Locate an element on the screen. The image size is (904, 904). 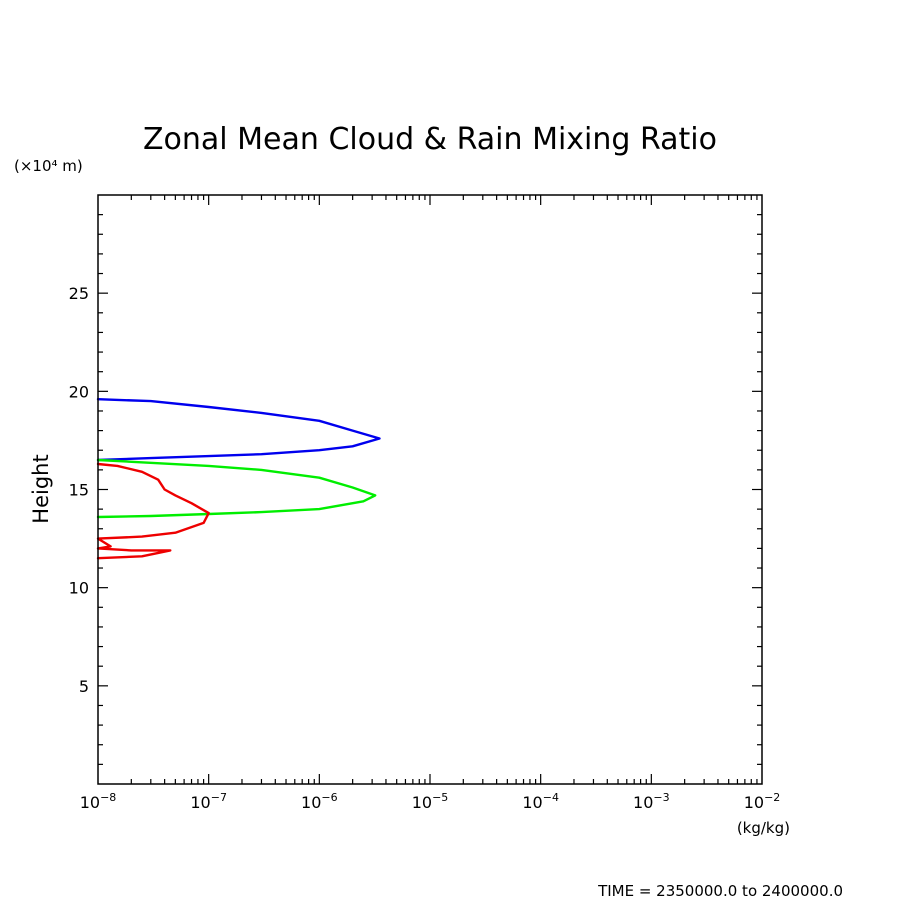
time-range-footer: TIME = 2350000.0 to 2400000.0 is located at coordinates (720, 891).